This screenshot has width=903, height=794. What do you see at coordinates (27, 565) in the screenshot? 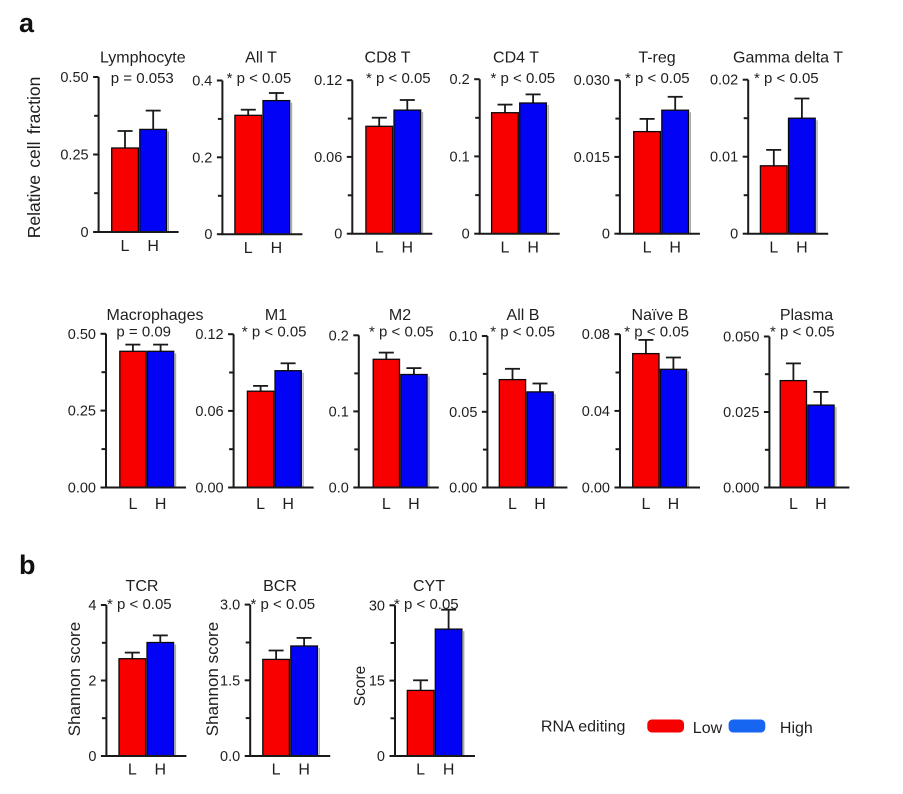
I see `svg-text: b` at bounding box center [27, 565].